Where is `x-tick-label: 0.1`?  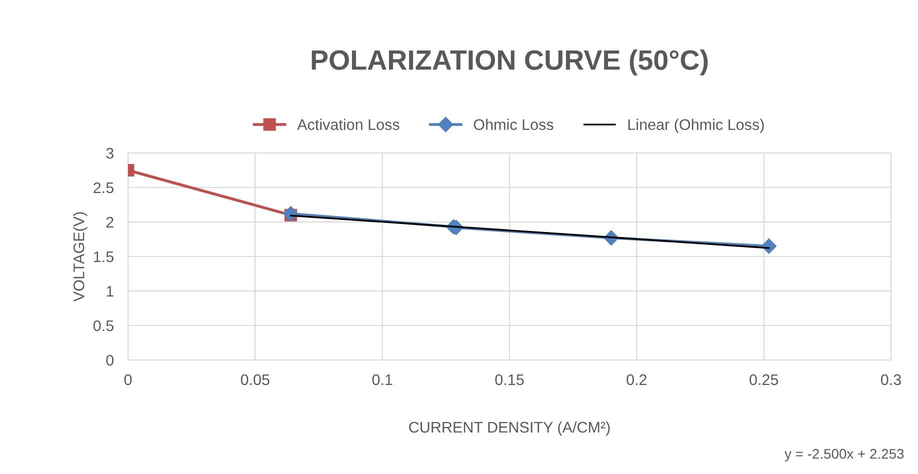
x-tick-label: 0.1 is located at coordinates (382, 380).